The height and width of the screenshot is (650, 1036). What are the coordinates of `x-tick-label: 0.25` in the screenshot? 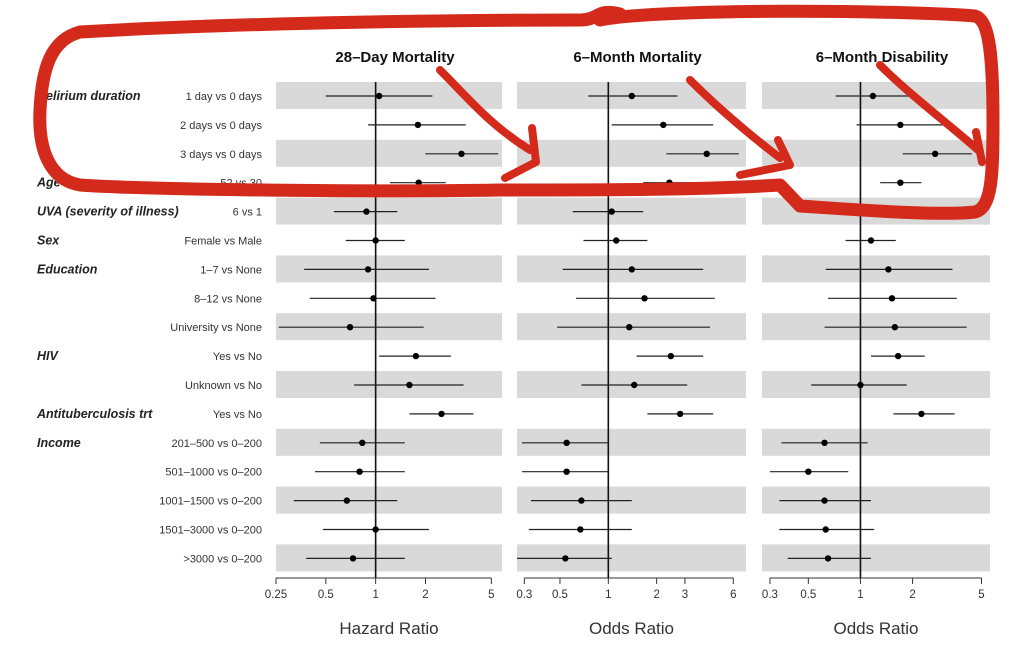 It's located at (276, 595).